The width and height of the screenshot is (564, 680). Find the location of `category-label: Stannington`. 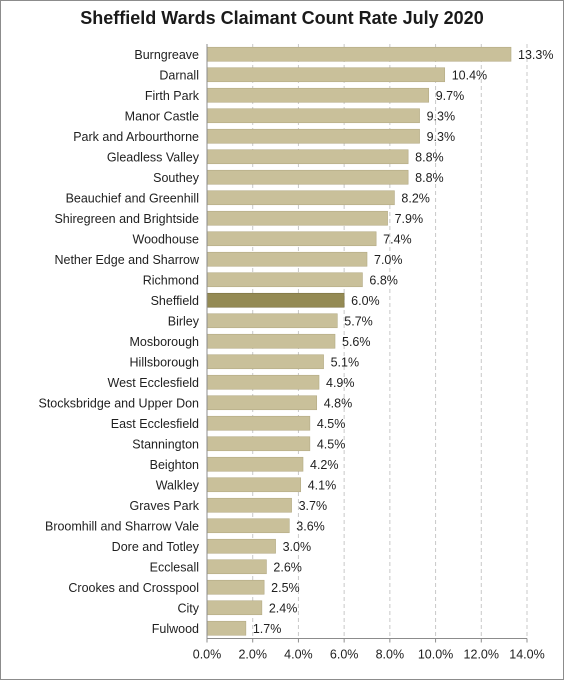

category-label: Stannington is located at coordinates (165, 444).